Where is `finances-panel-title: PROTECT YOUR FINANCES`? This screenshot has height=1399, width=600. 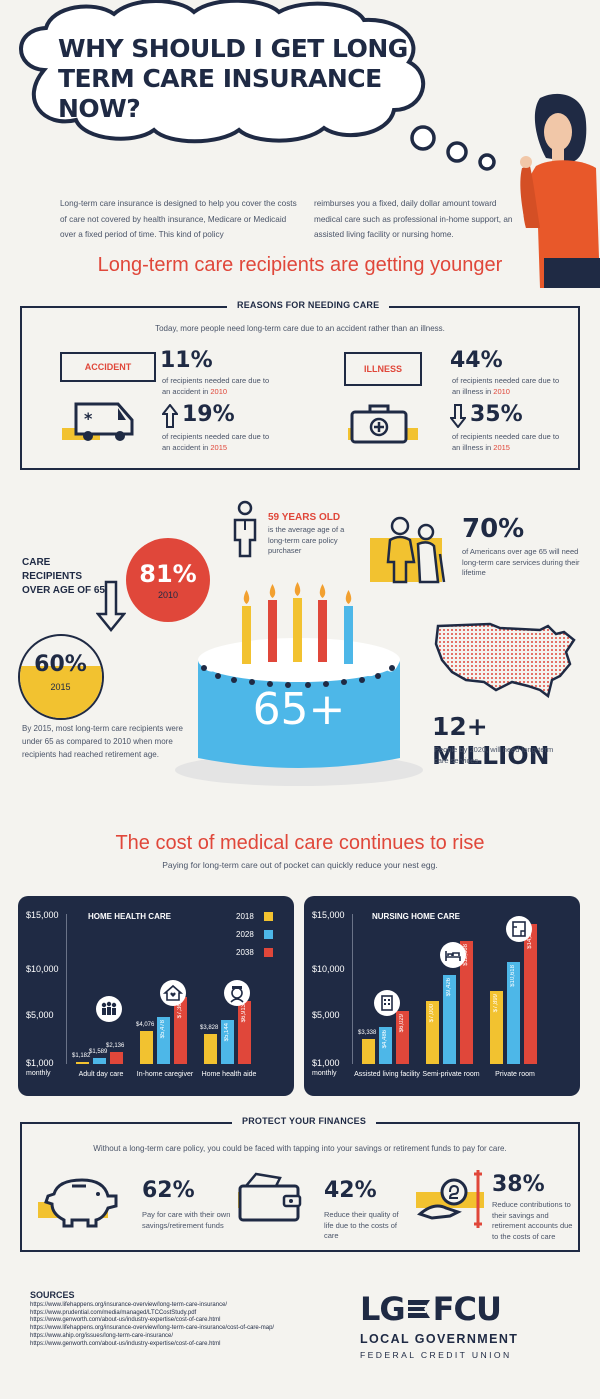 finances-panel-title: PROTECT YOUR FINANCES is located at coordinates (304, 1121).